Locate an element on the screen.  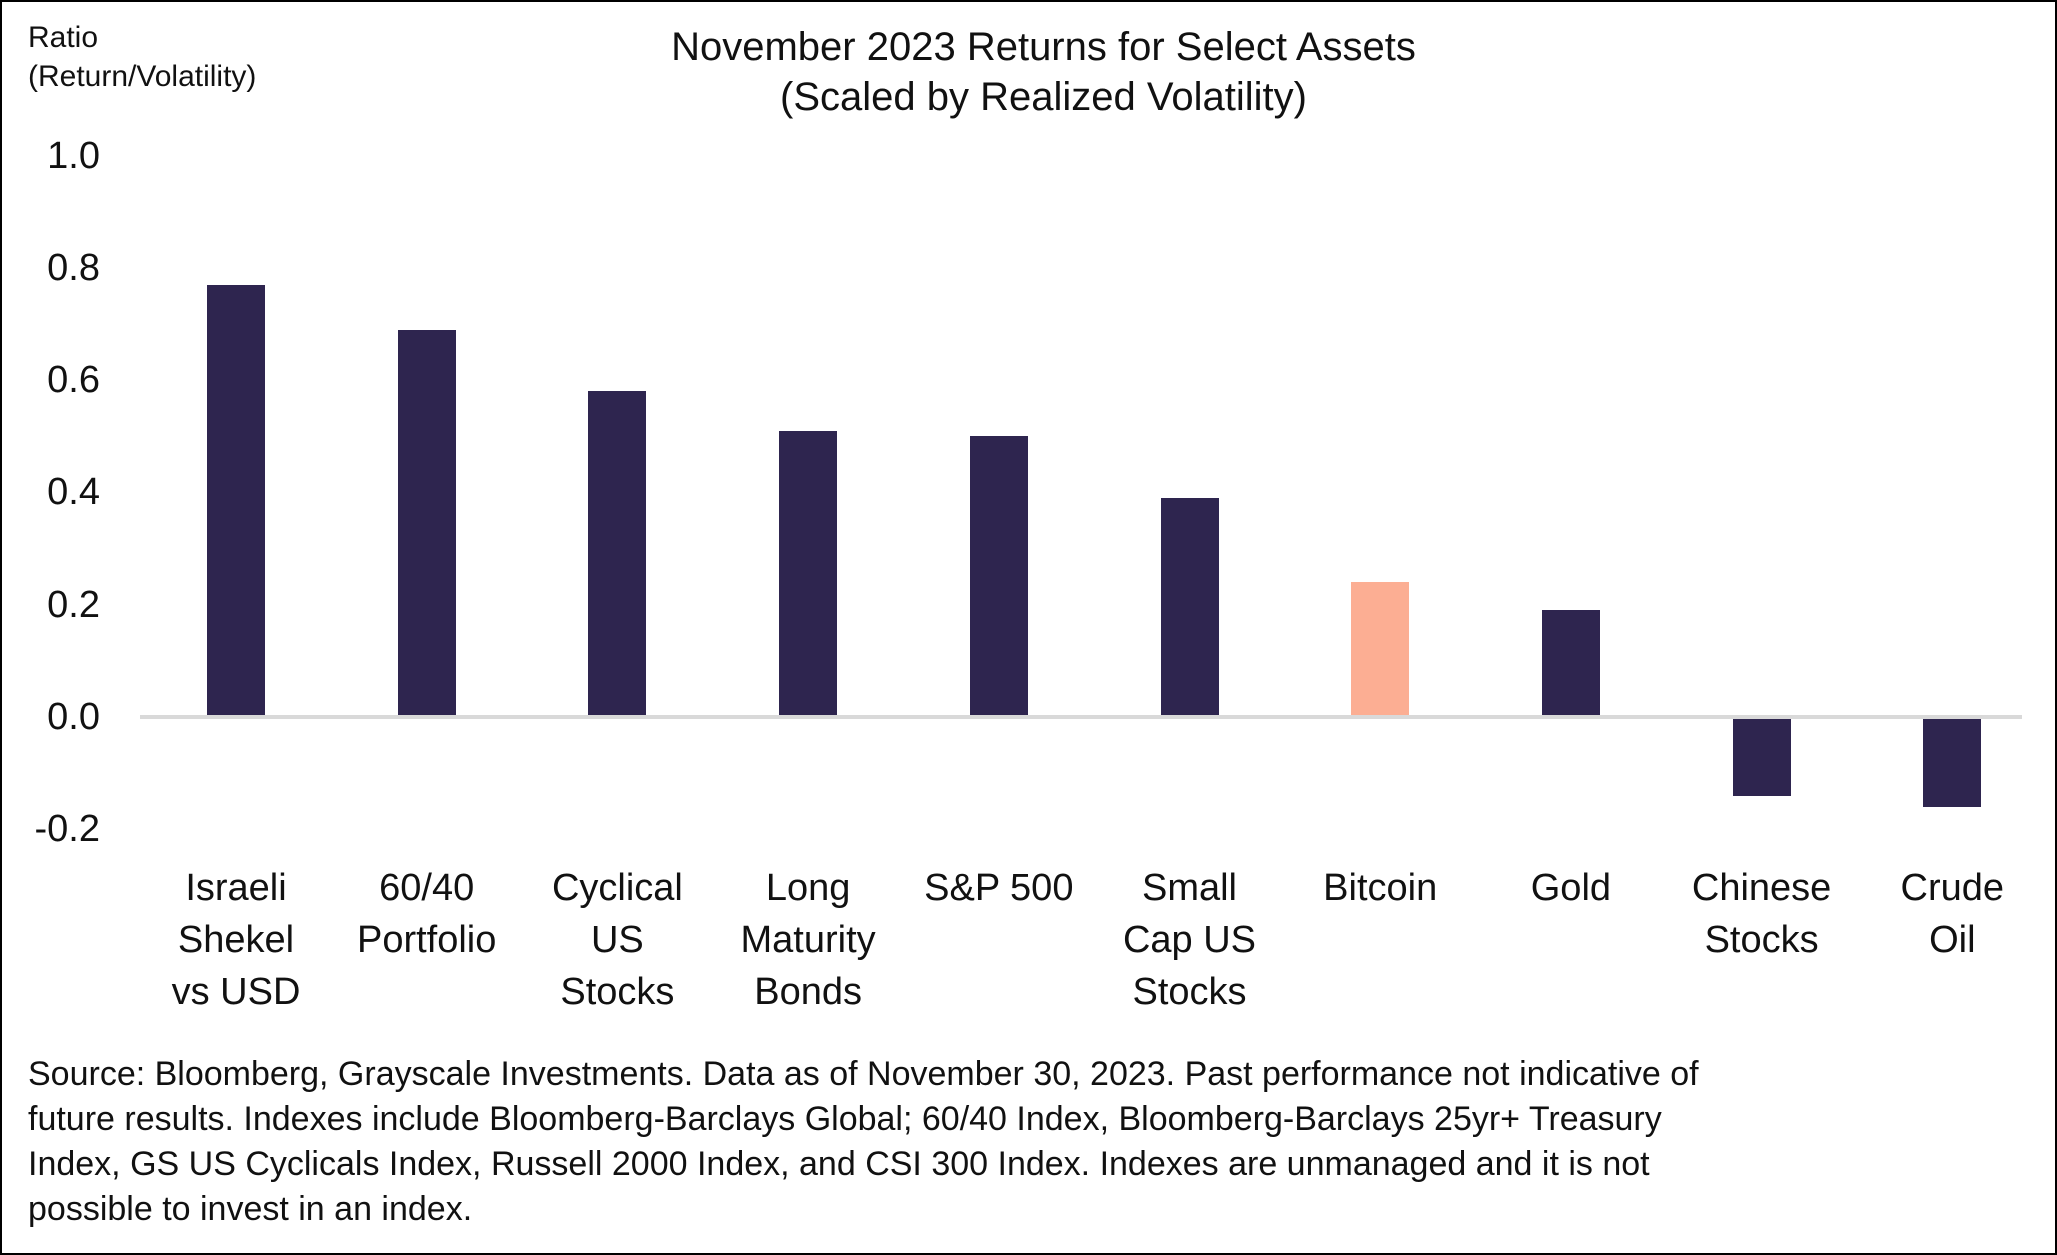
bar-cyclical-us-stocks is located at coordinates (617, 553).